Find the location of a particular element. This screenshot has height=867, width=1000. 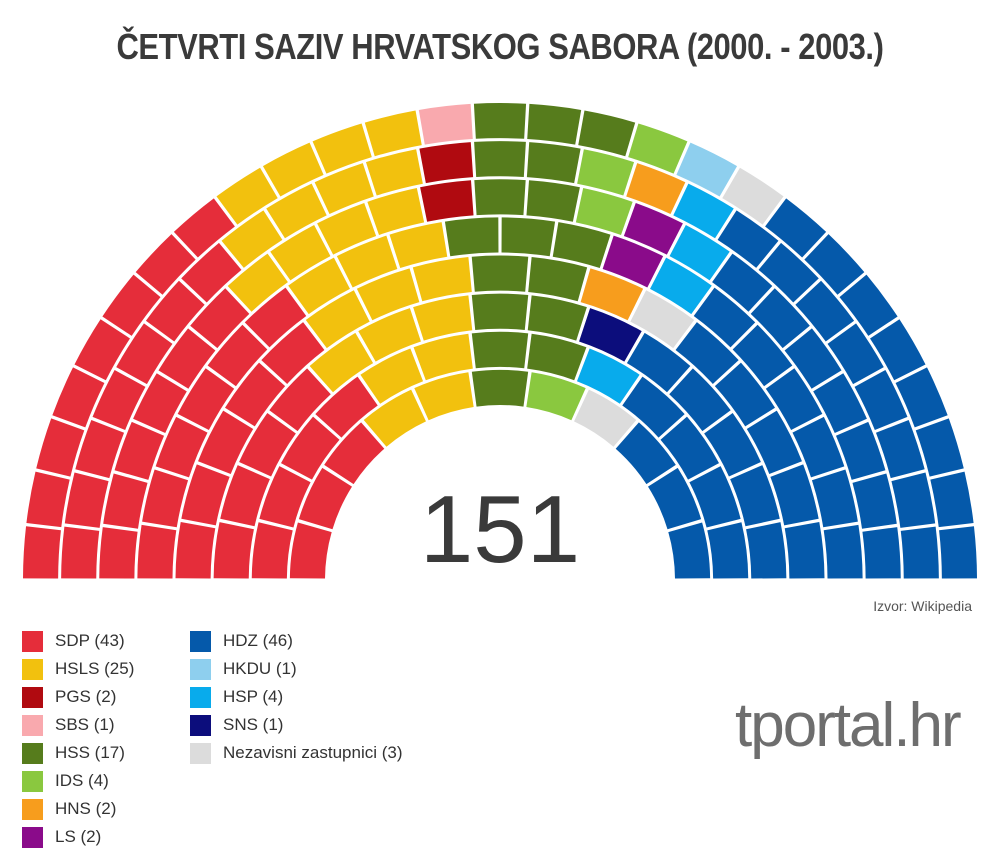

legend-label: HSLS (25) is located at coordinates (95, 668).